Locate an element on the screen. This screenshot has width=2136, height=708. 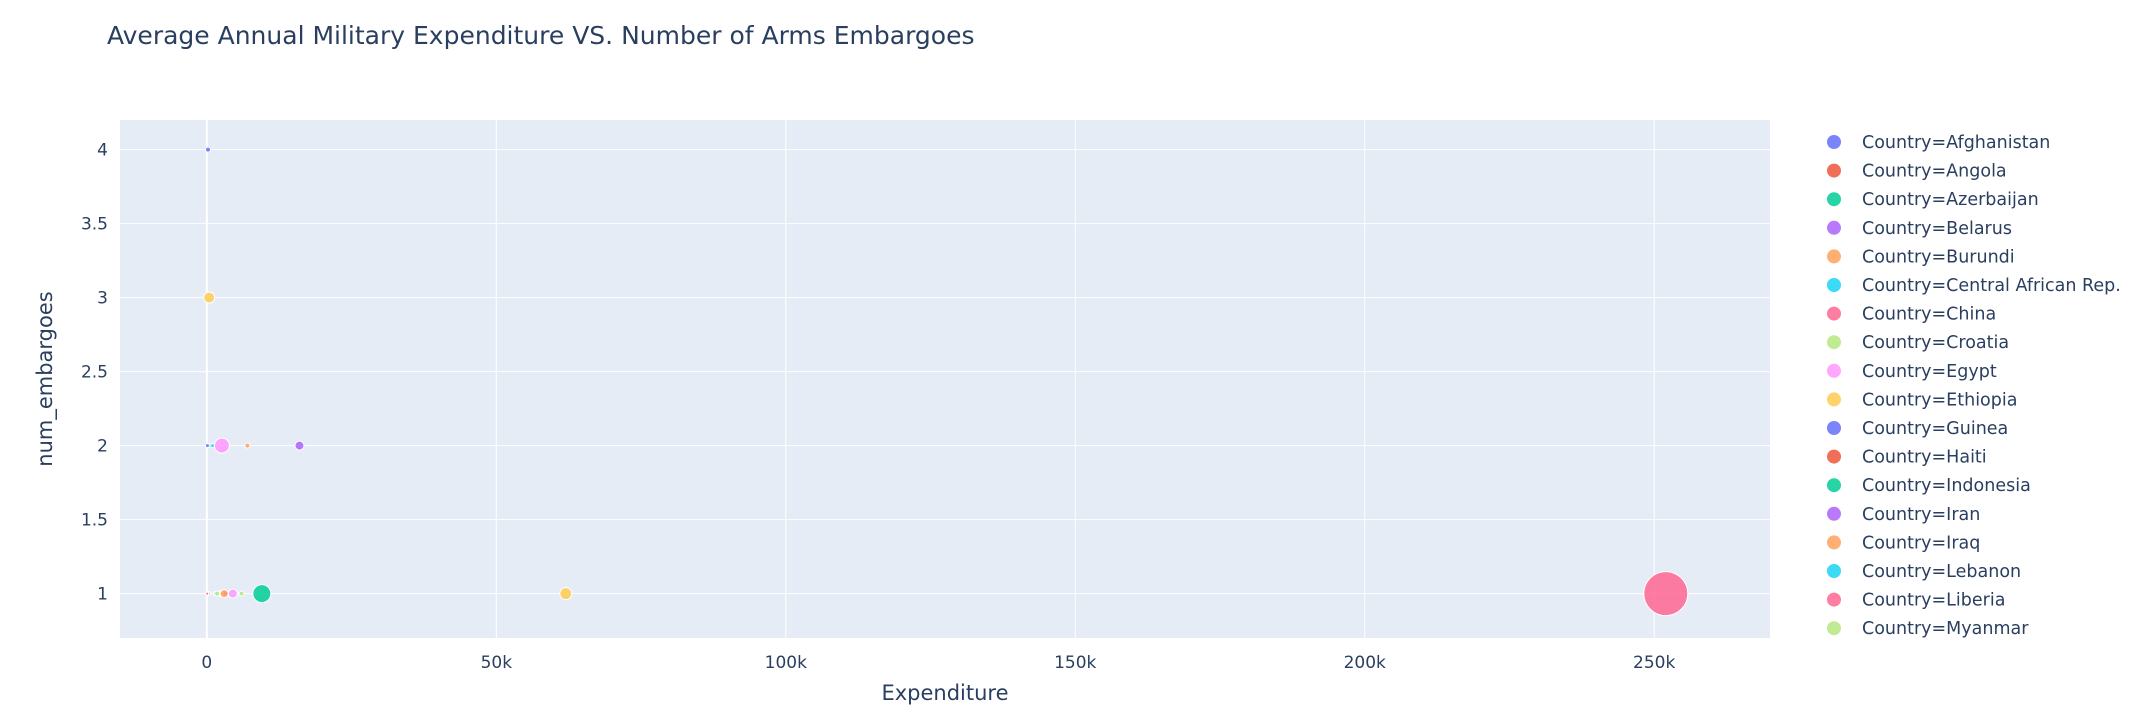
legend-item: Country=Guinea is located at coordinates (1917, 429).